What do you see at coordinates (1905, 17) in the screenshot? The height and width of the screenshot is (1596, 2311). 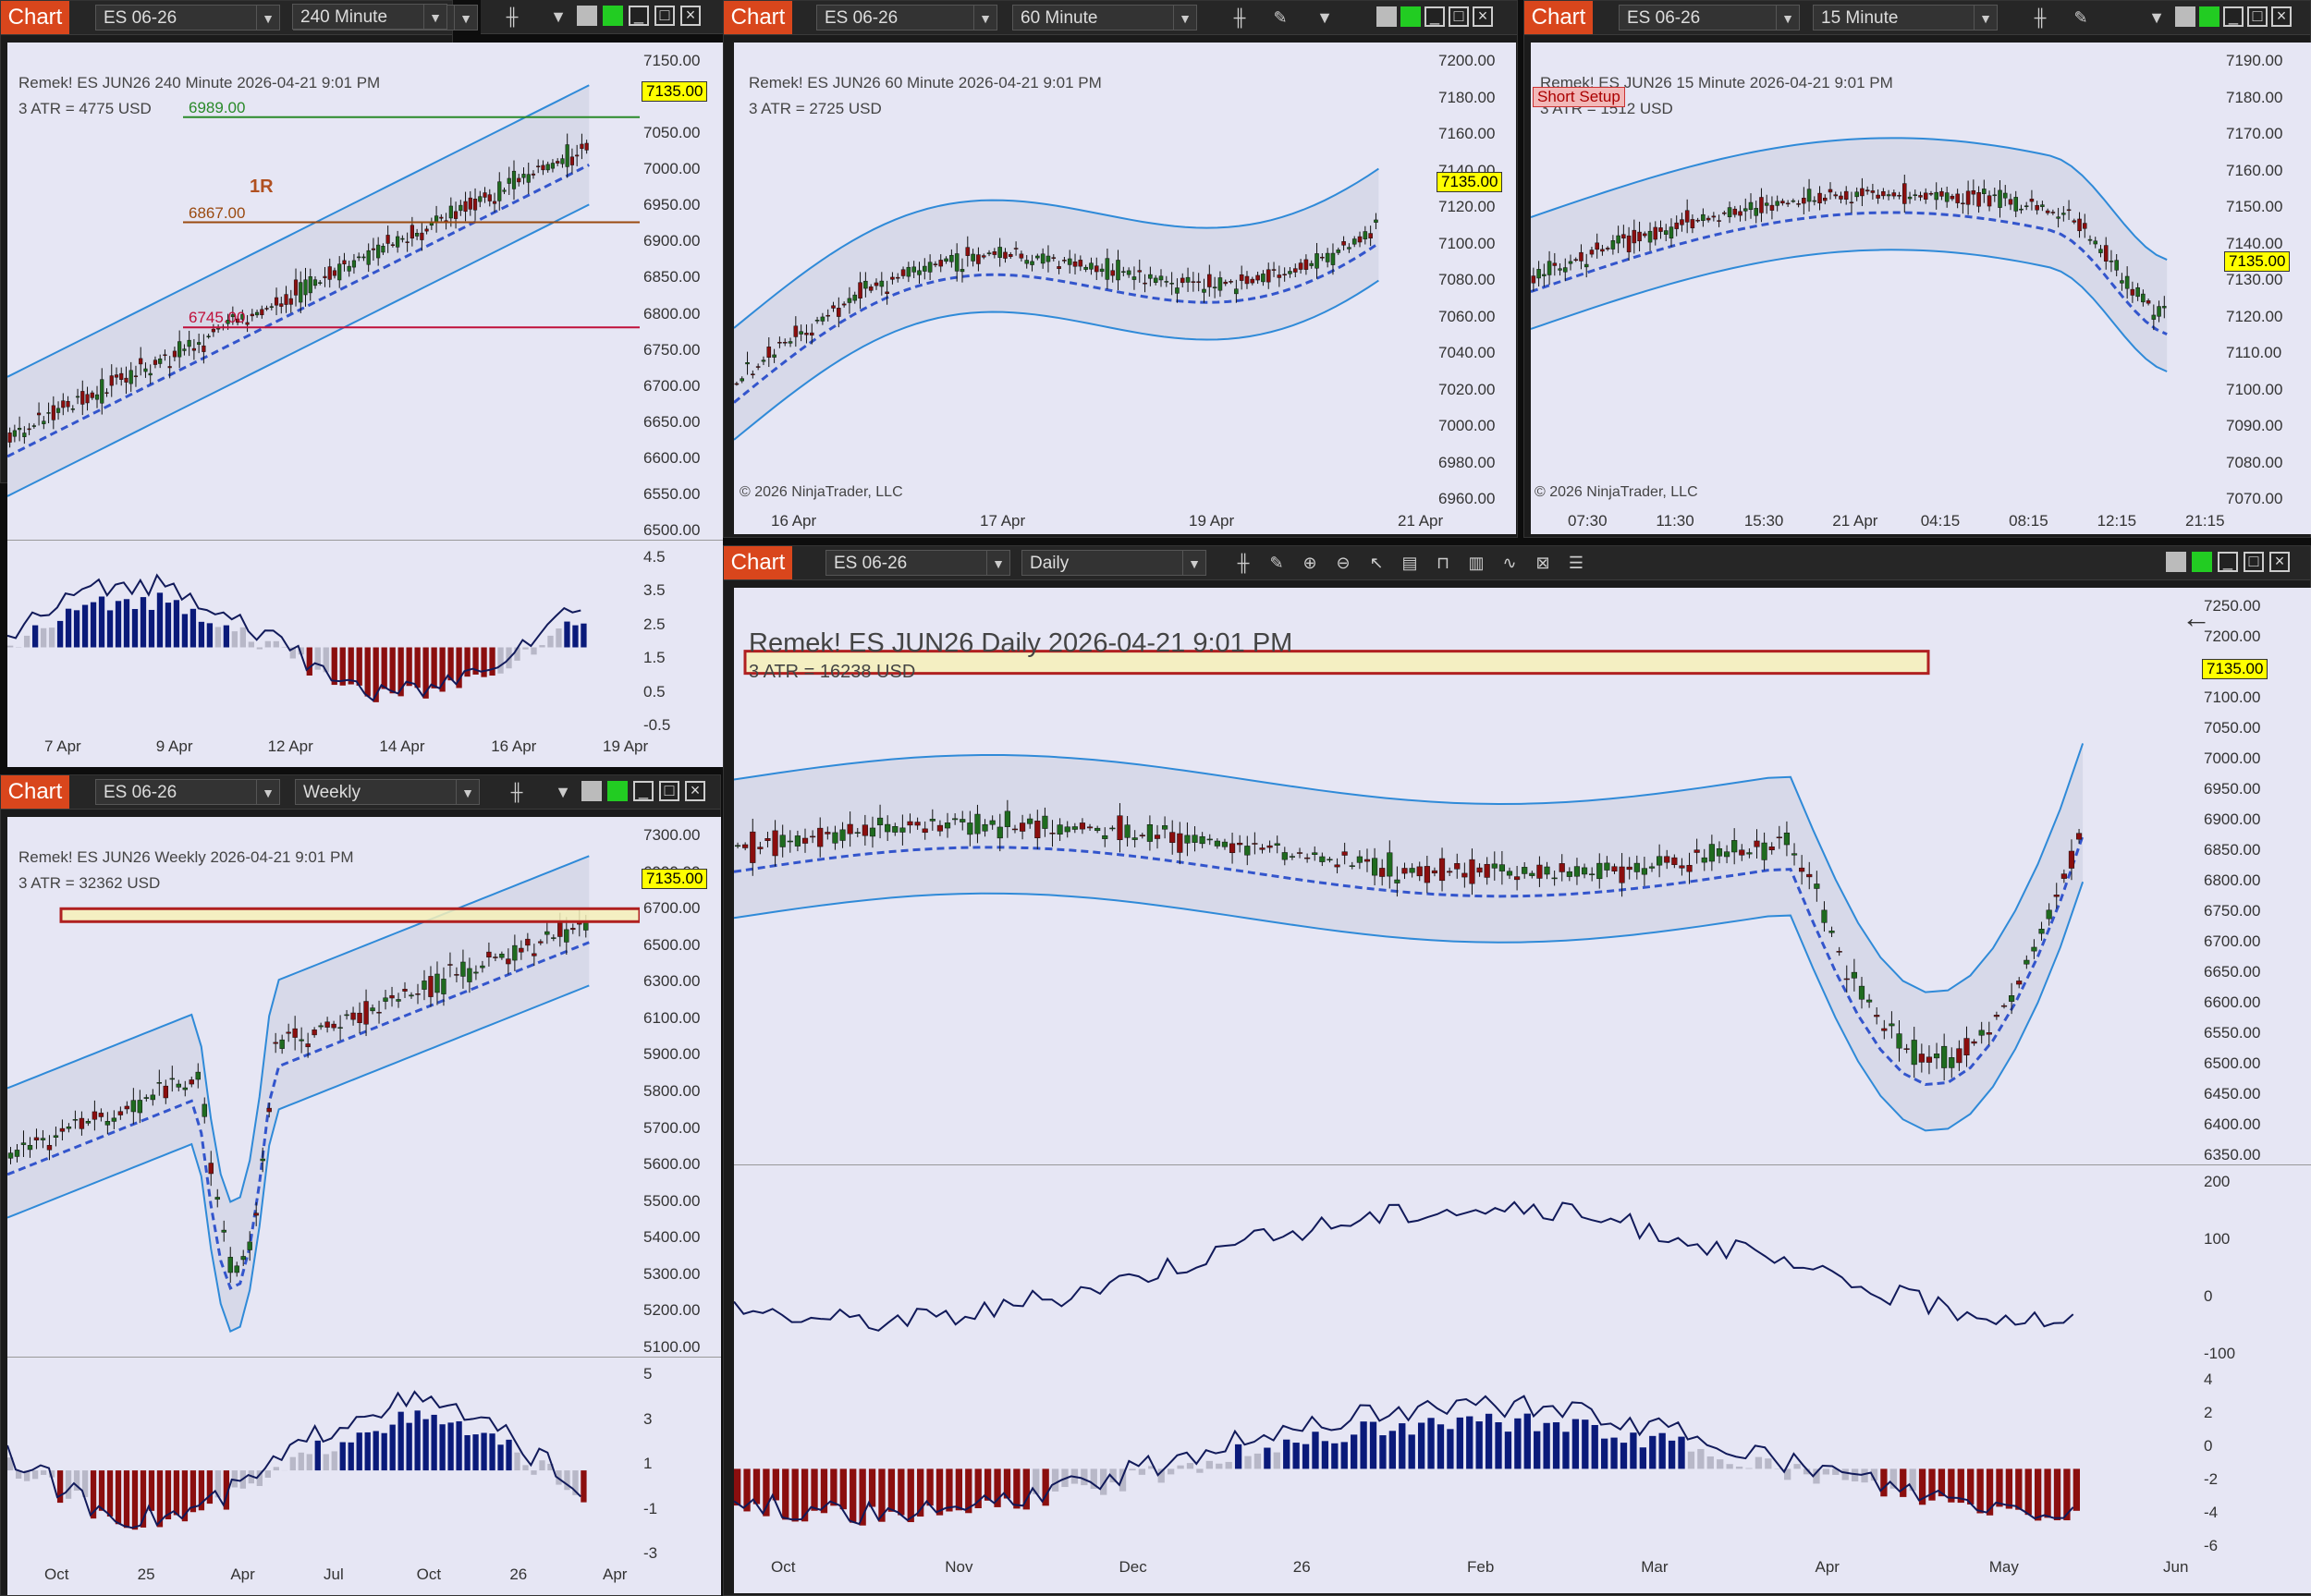 I see `interval-selector: 15 Minute ▼` at bounding box center [1905, 17].